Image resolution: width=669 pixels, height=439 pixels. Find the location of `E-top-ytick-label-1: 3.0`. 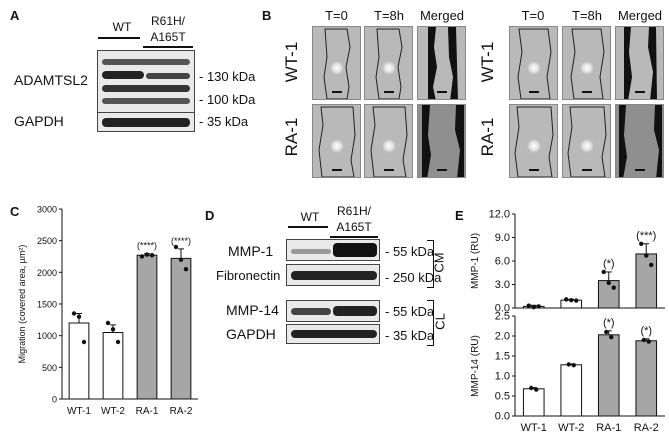

E-top-ytick-label-1: 3.0 is located at coordinates (502, 285).